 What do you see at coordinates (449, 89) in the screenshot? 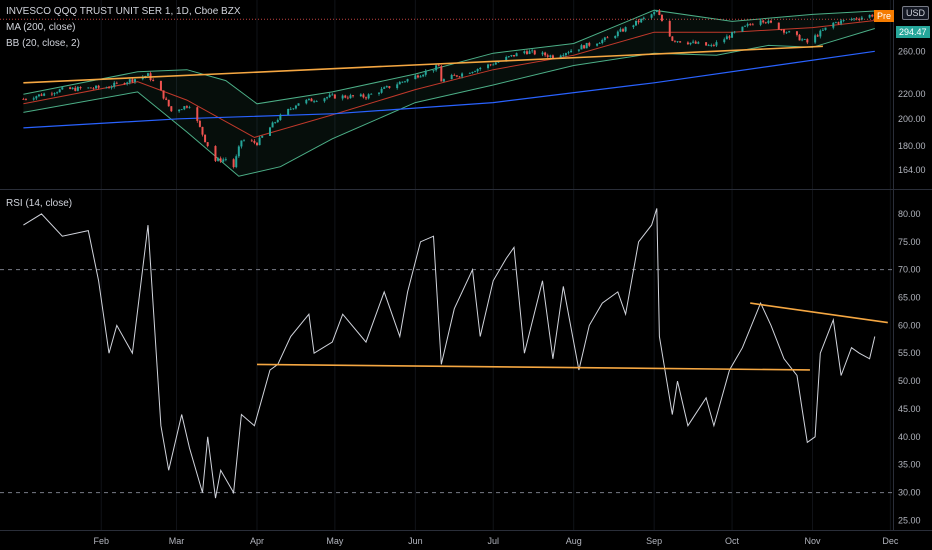
I see `ma-200-line` at bounding box center [449, 89].